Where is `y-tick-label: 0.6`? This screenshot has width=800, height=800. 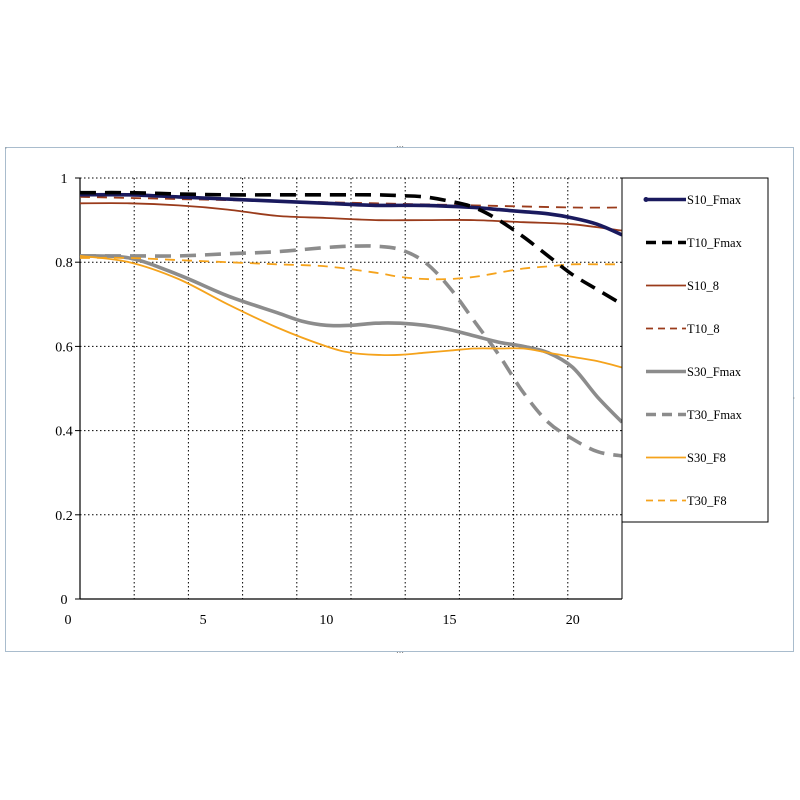 y-tick-label: 0.6 is located at coordinates (64, 347).